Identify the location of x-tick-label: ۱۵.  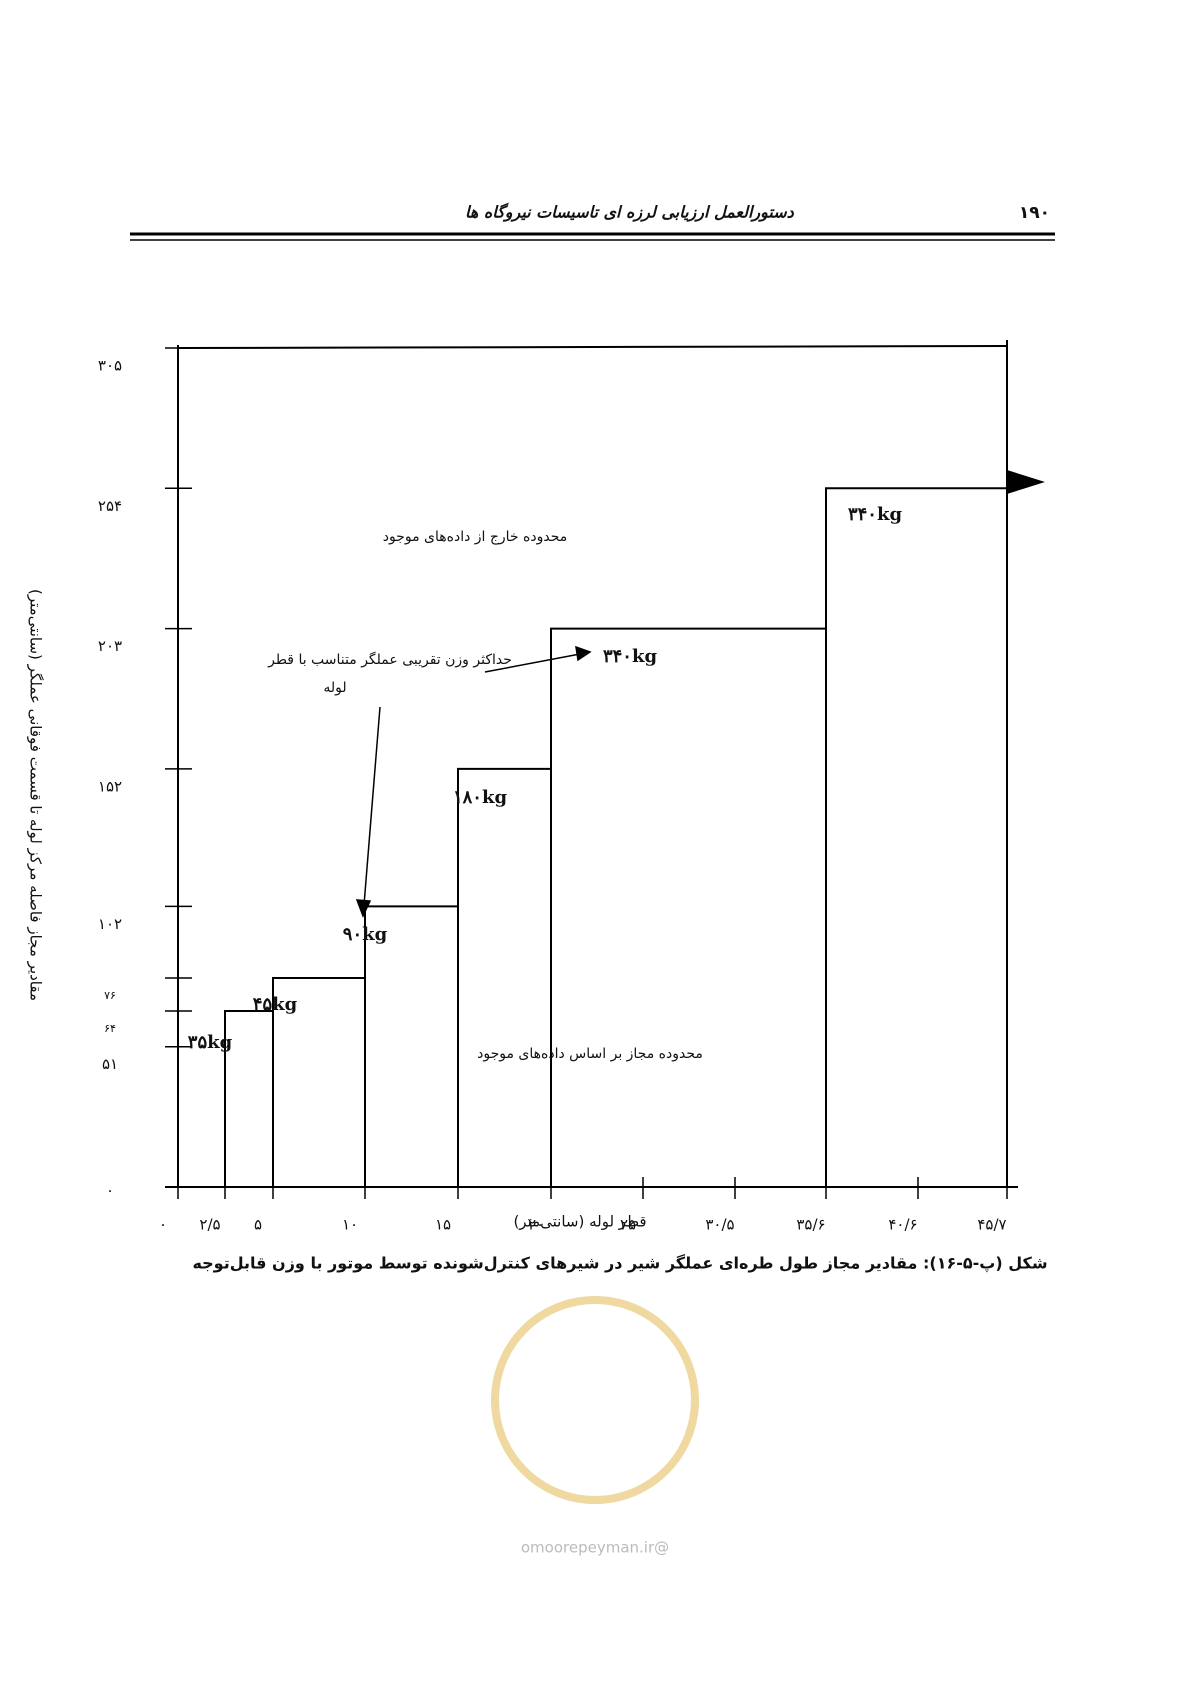
(443, 1225).